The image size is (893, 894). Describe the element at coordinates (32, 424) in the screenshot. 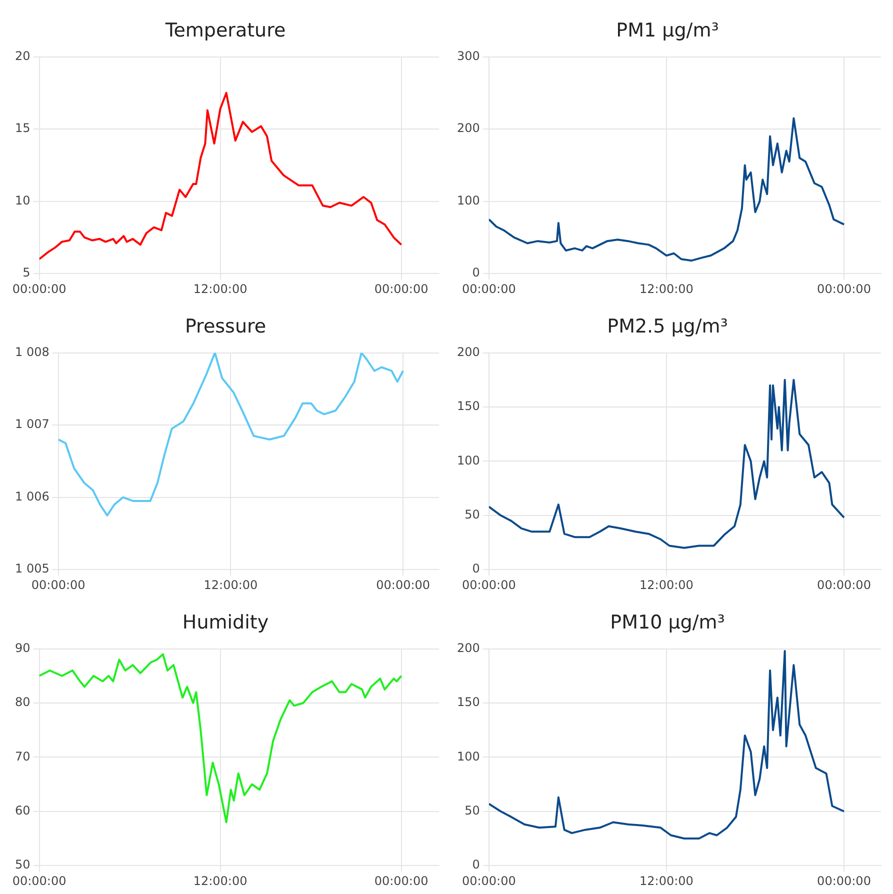

I see `y-tick-label: 1 007` at that location.